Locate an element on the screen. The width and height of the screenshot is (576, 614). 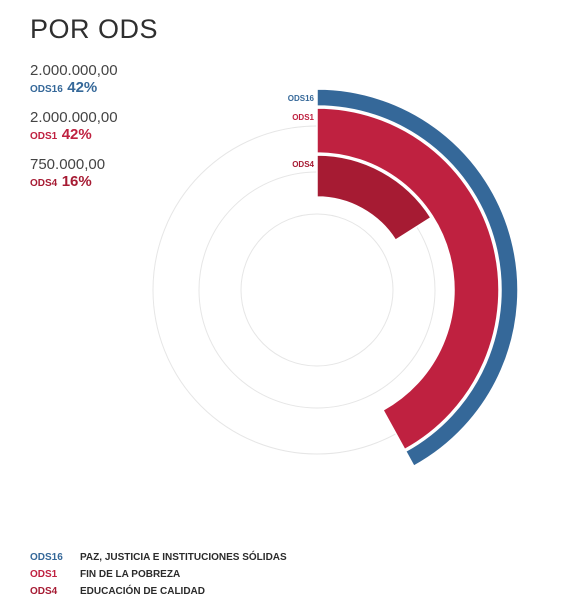
legend-code: ODS16 is located at coordinates (46, 557).